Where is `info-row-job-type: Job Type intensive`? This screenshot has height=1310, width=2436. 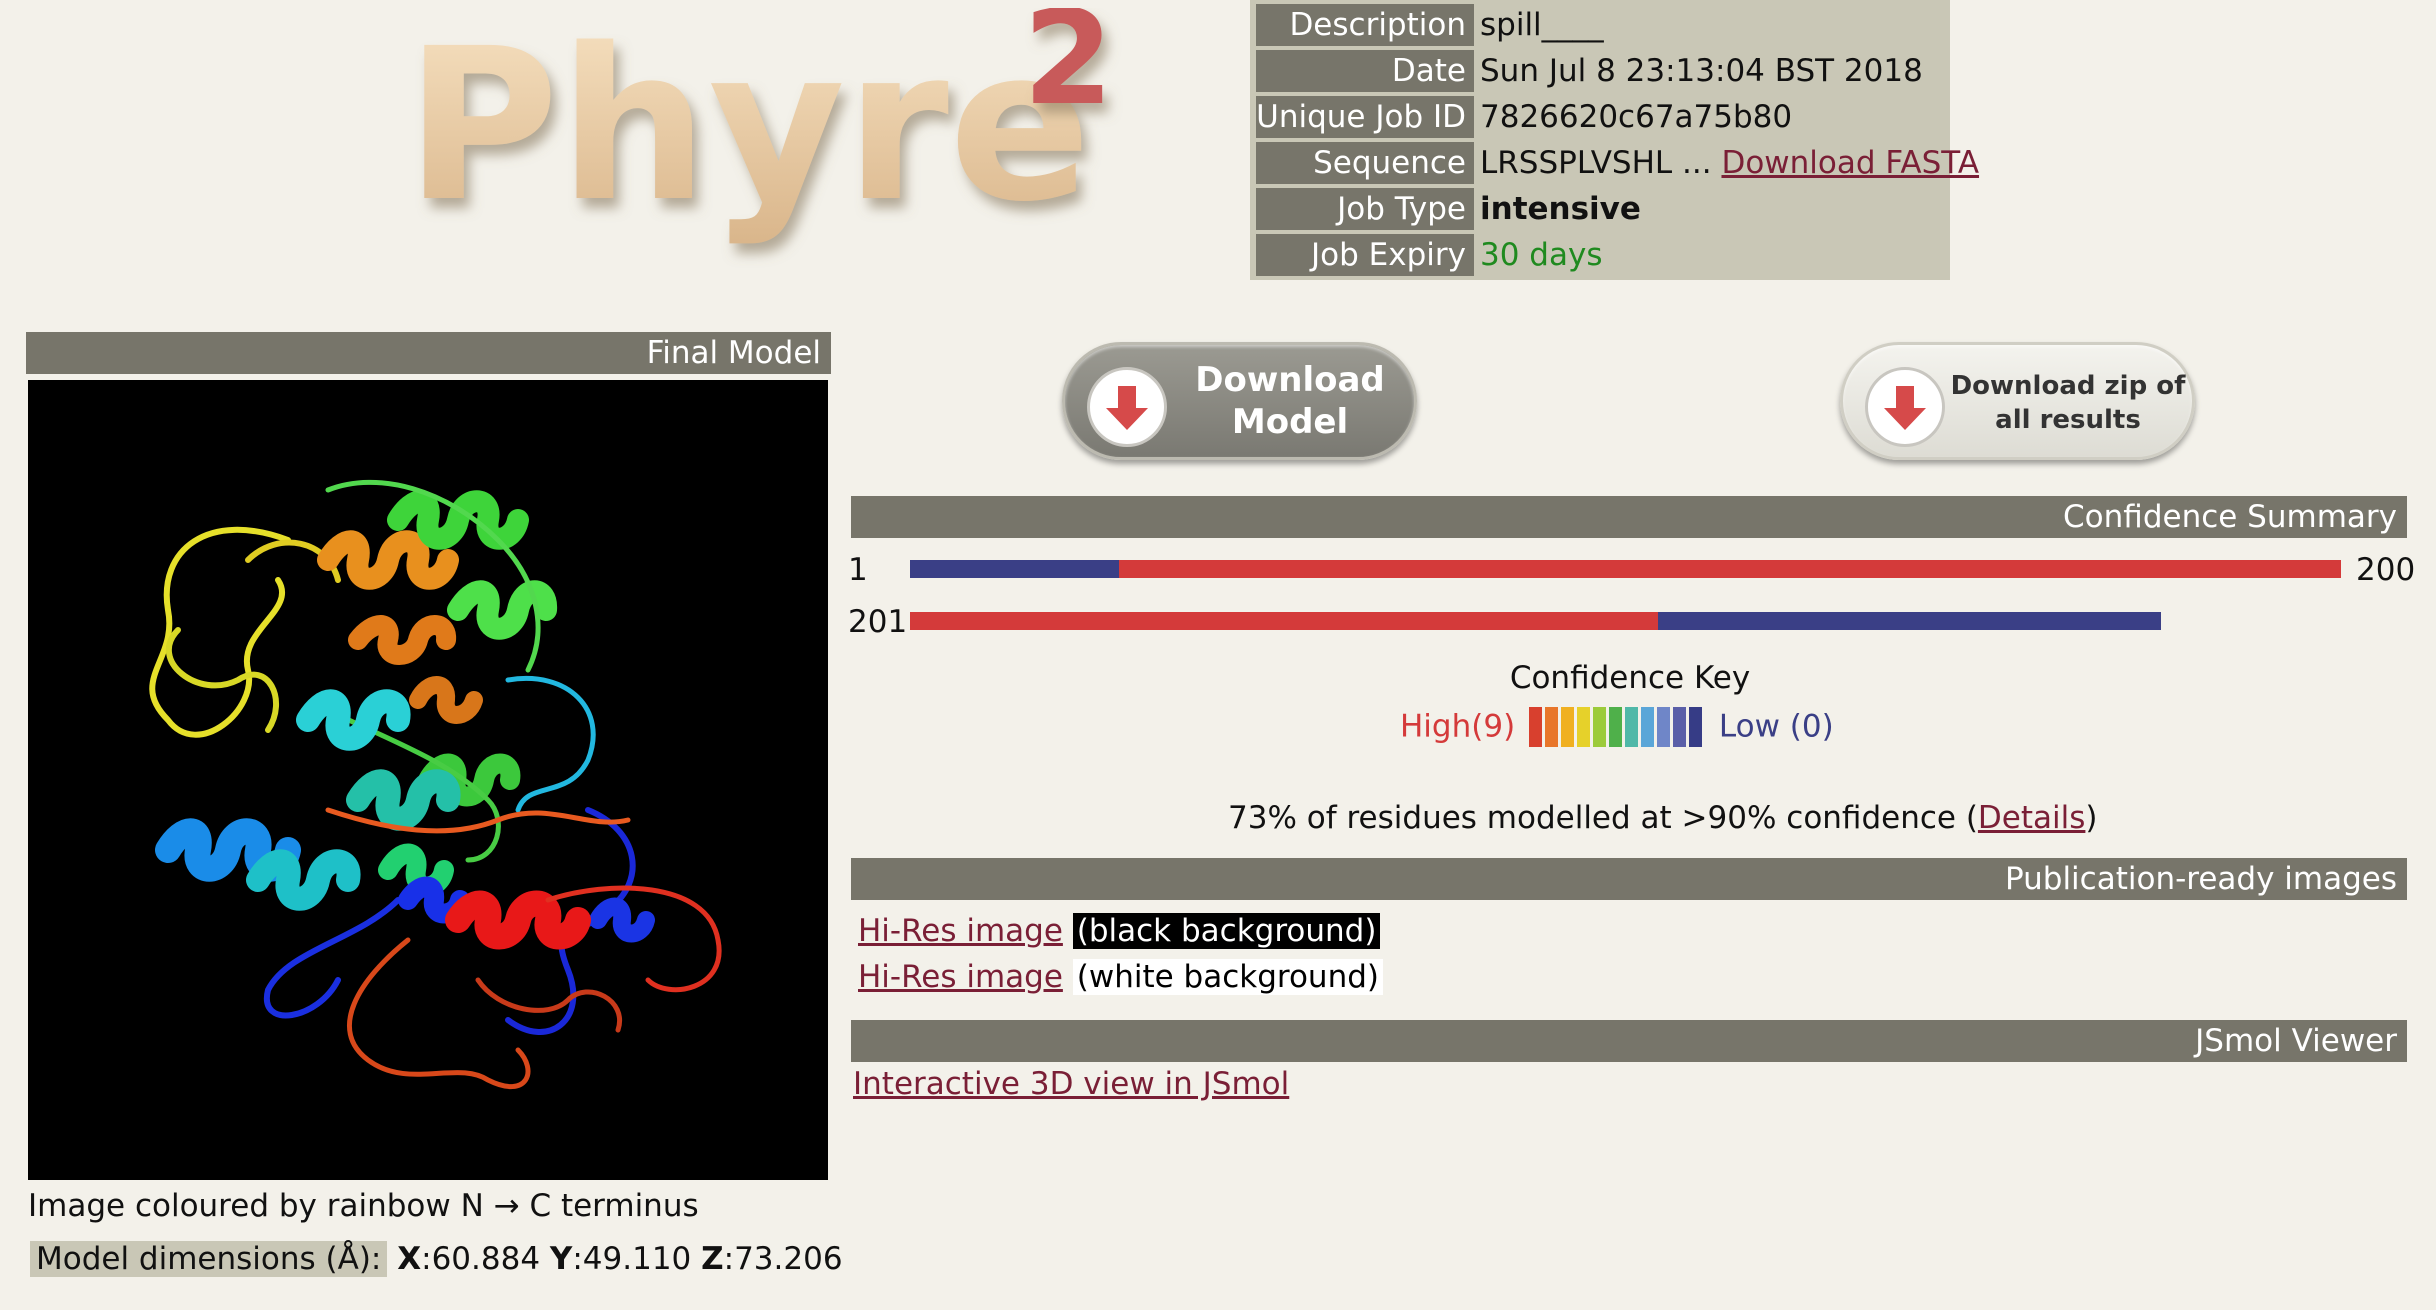
info-row-job-type: Job Type intensive is located at coordinates (1600, 209).